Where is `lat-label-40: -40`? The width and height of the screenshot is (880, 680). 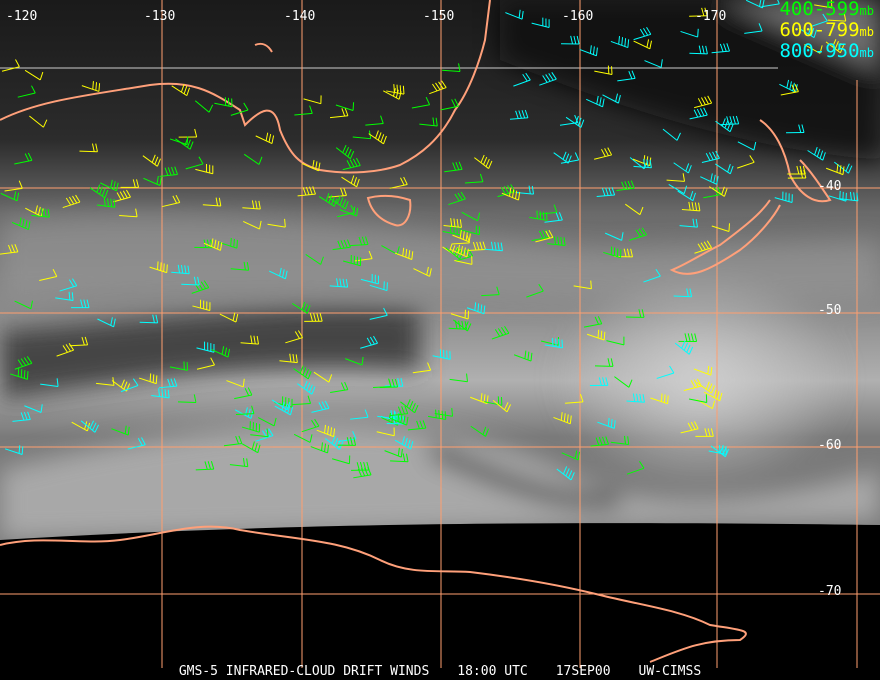 lat-label-40: -40 is located at coordinates (830, 186).